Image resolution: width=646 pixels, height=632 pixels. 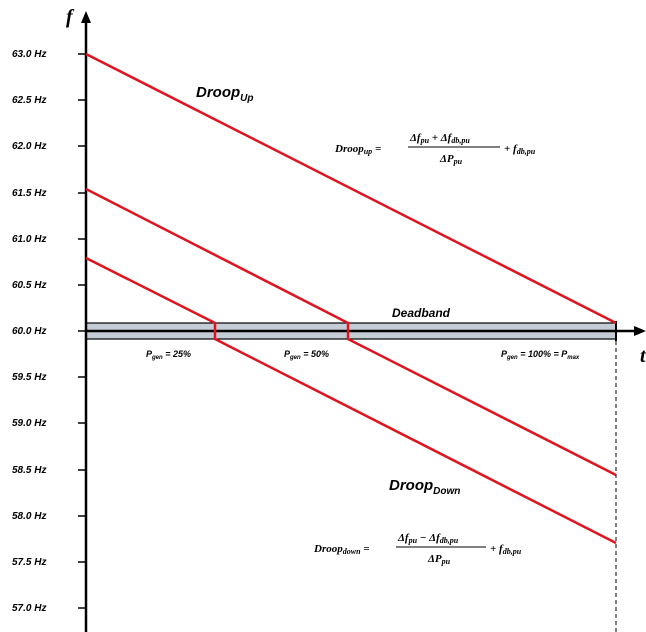 What do you see at coordinates (225, 94) in the screenshot?
I see `droop-up-label: DroopUp` at bounding box center [225, 94].